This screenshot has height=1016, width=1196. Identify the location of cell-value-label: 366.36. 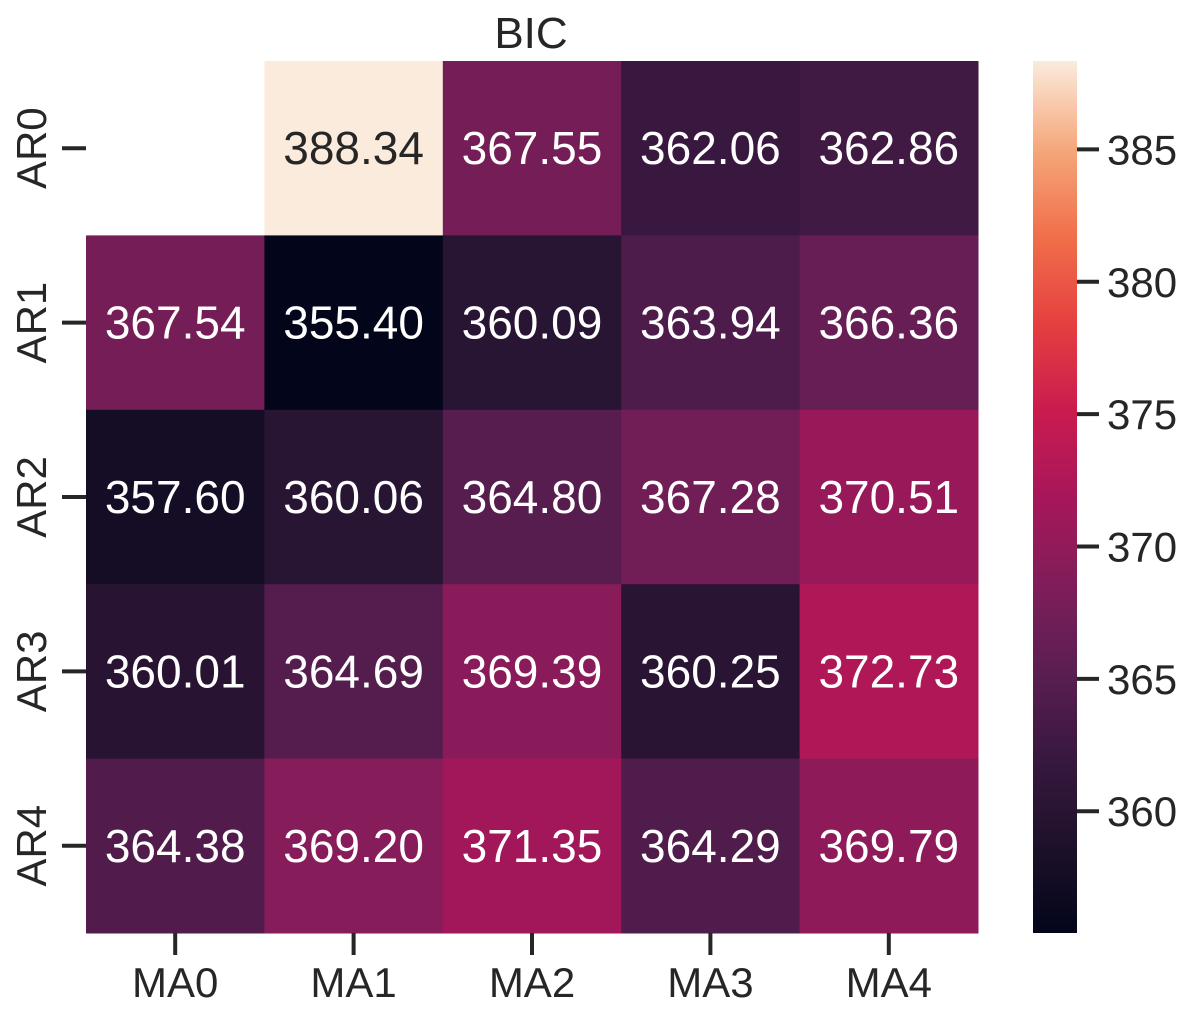
(888, 323).